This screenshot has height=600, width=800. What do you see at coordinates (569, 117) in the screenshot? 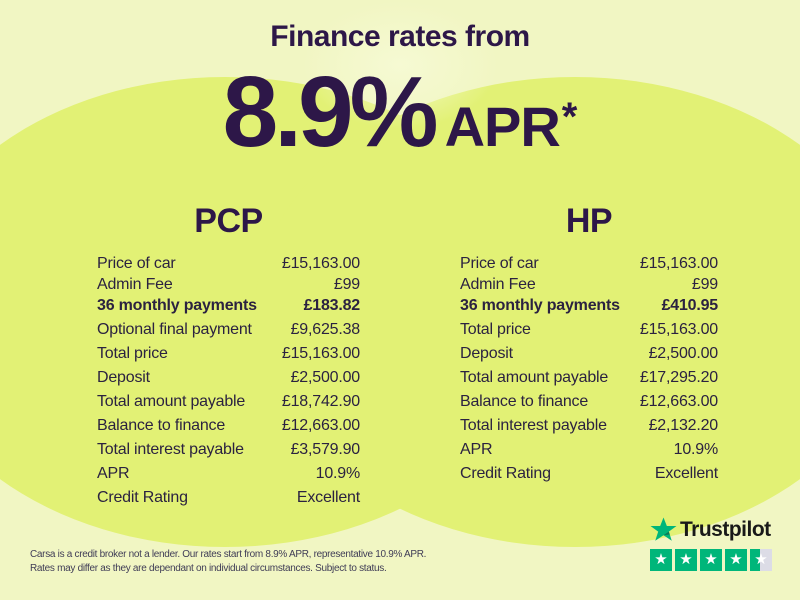
I see `rate-asterisk: *` at bounding box center [569, 117].